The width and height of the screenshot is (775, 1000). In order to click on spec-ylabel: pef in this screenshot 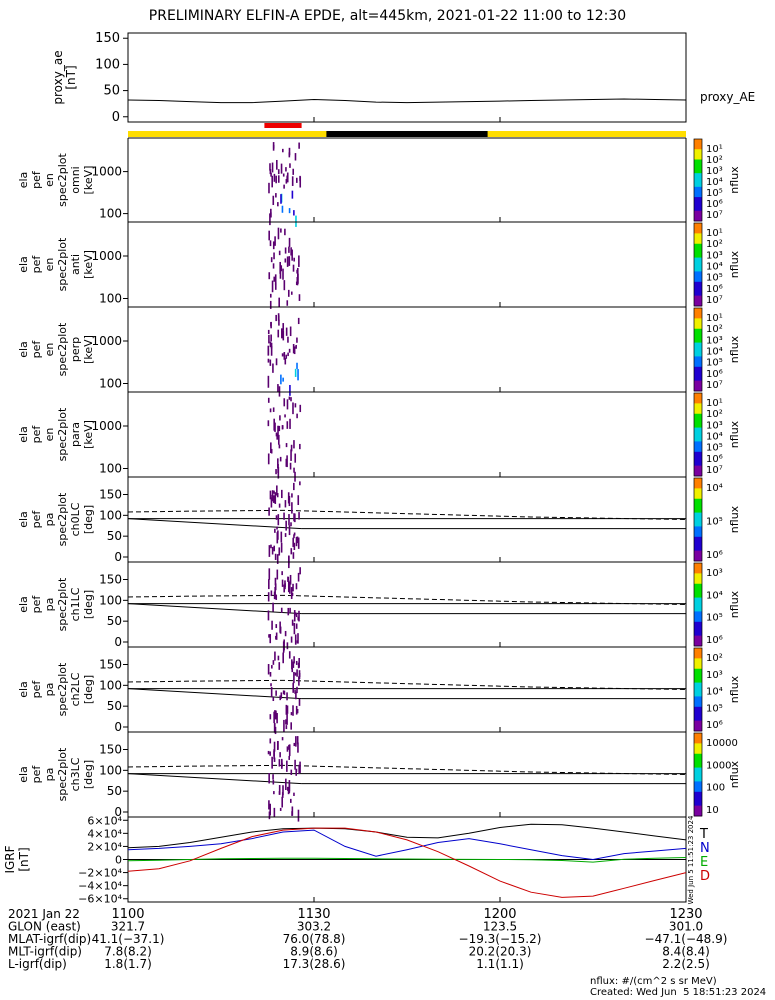, I will do `click(36, 689)`.